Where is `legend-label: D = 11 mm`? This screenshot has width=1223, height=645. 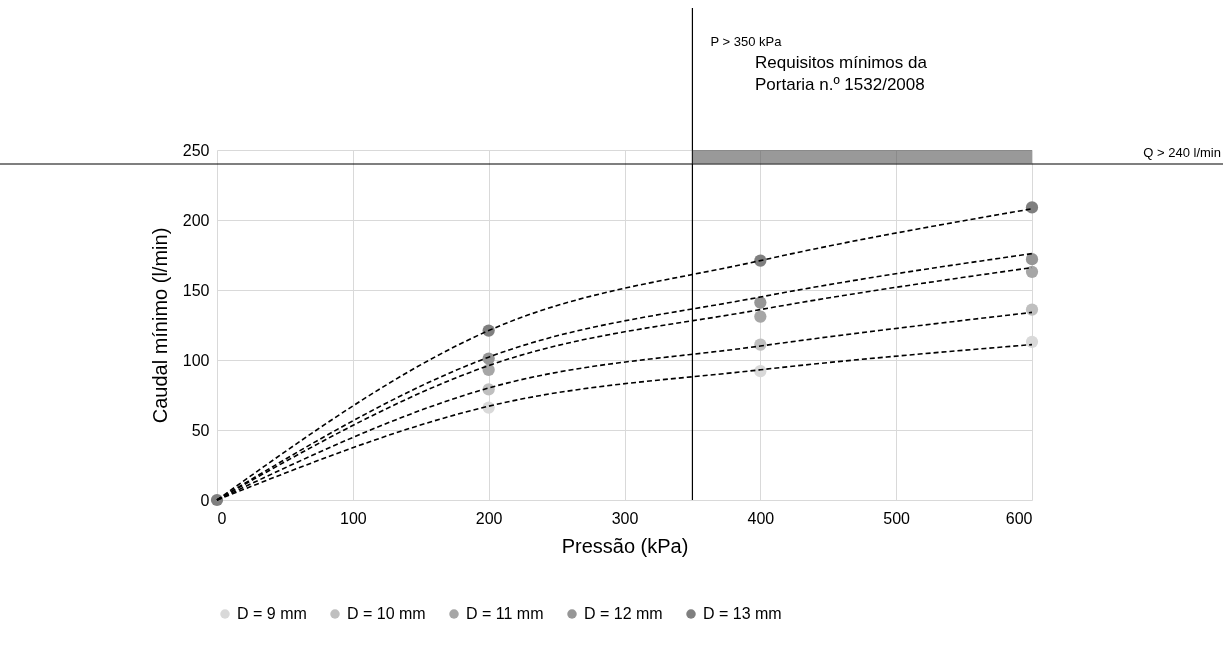 legend-label: D = 11 mm is located at coordinates (505, 613).